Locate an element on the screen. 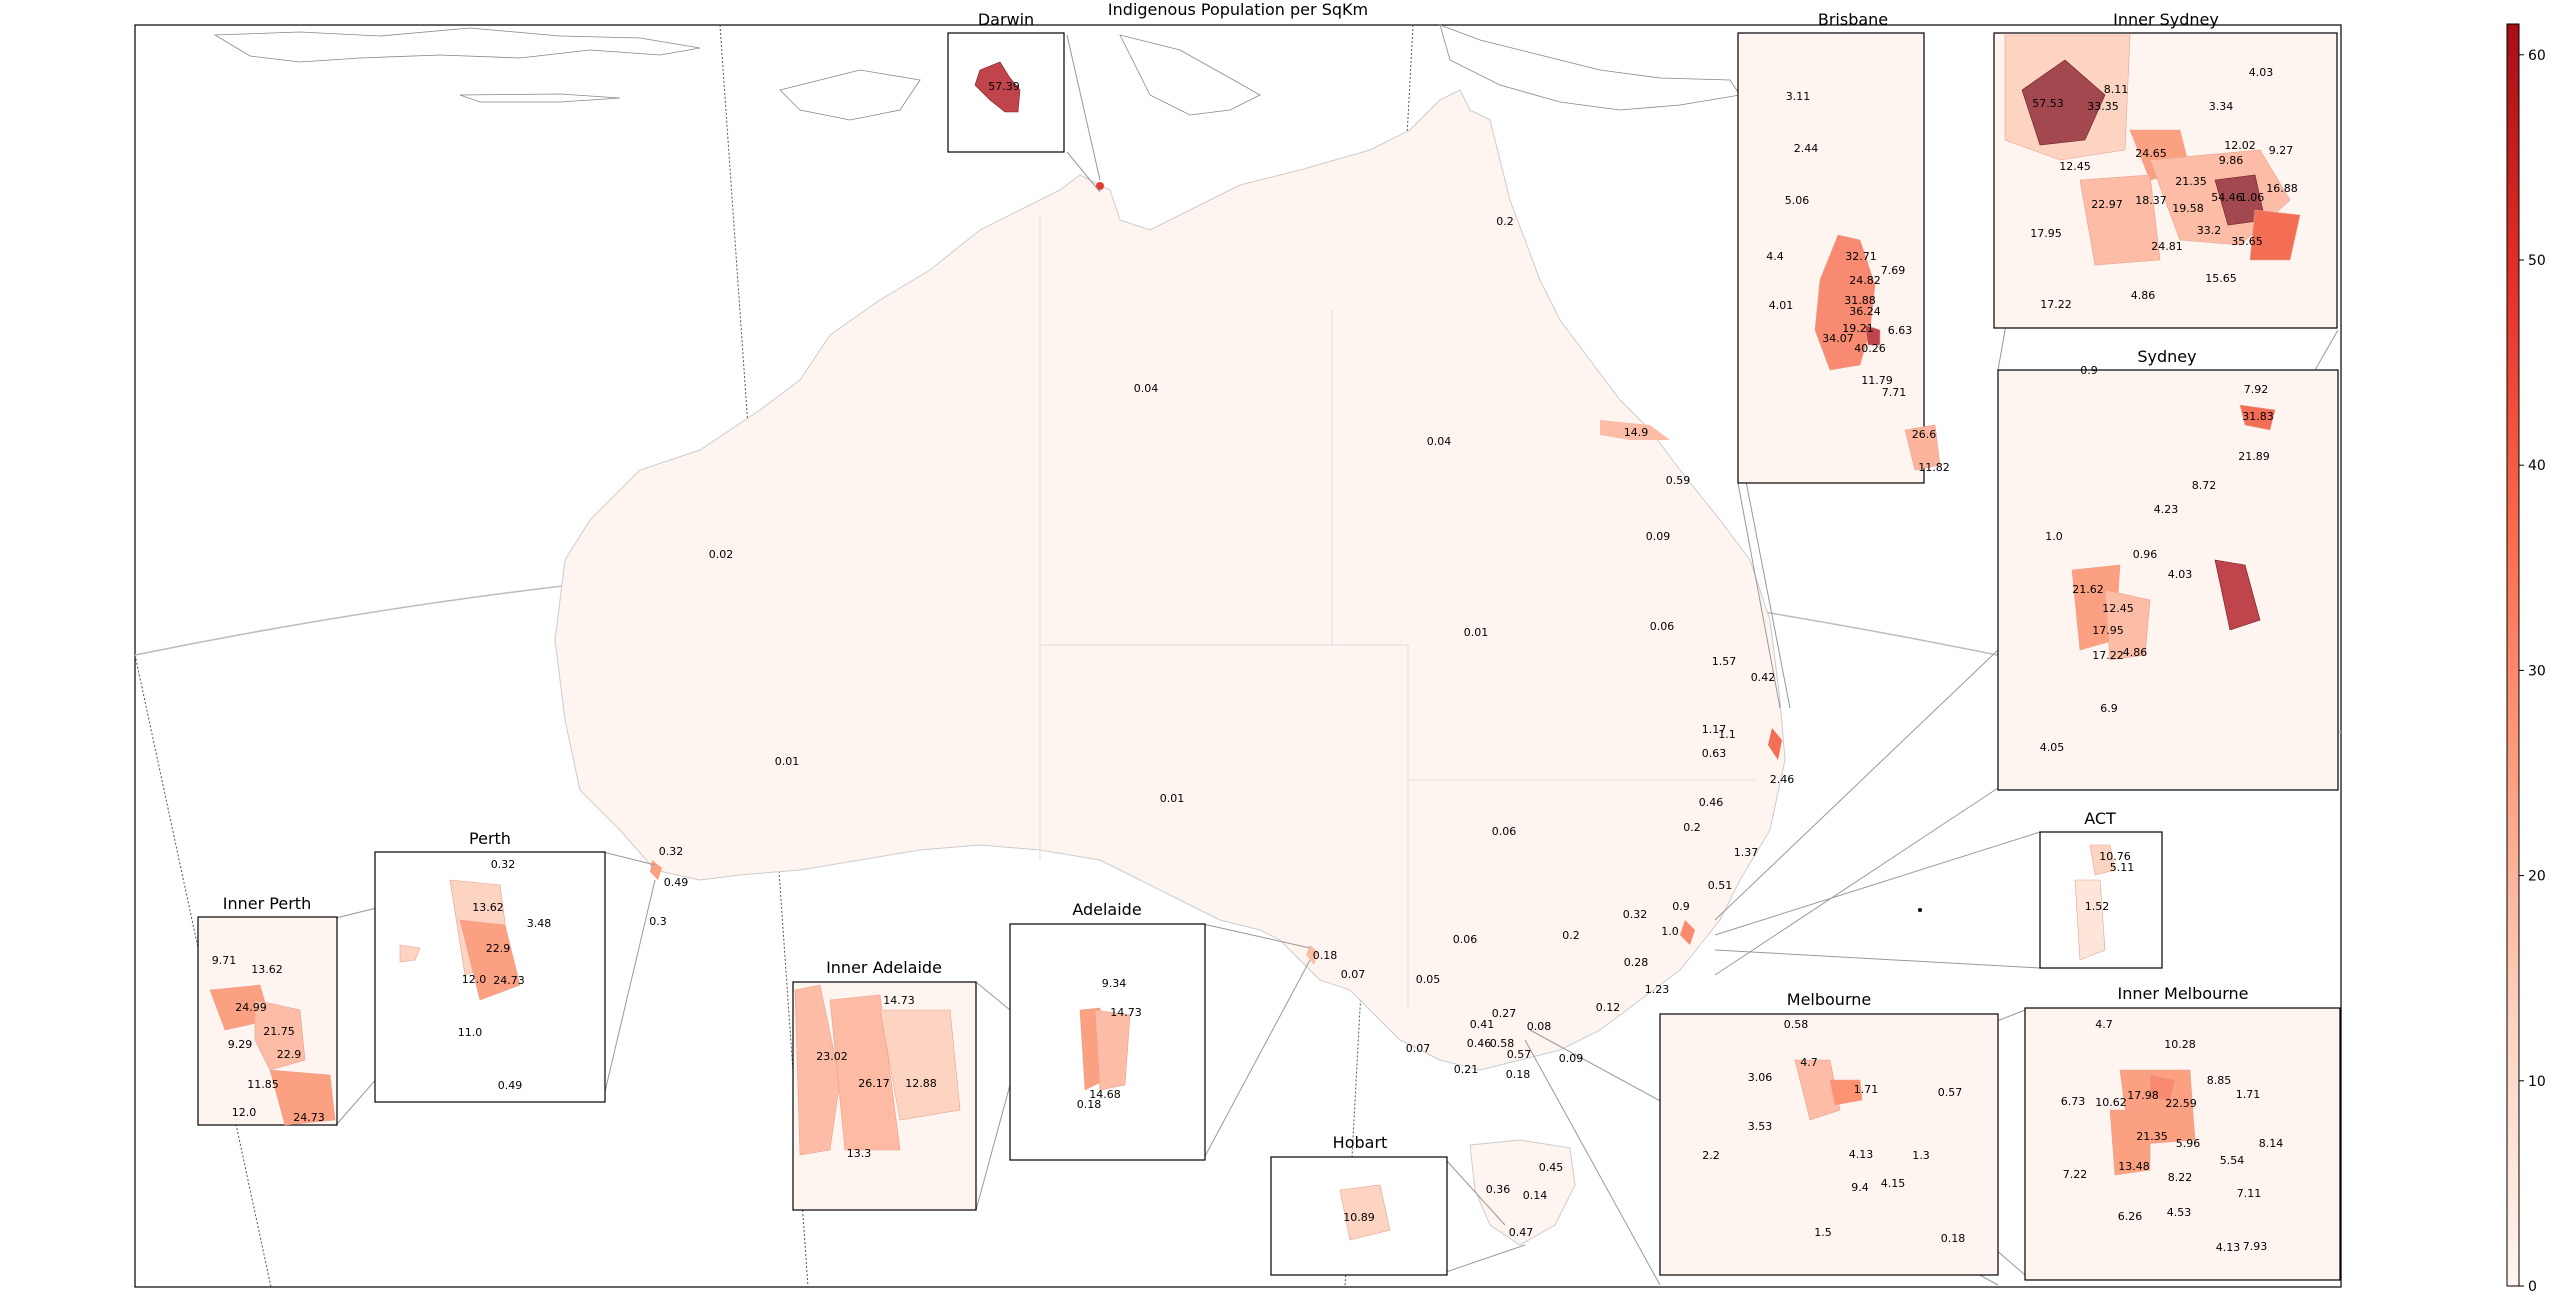 Image resolution: width=2550 pixels, height=1300 pixels. sydney-value-label: 1.0 is located at coordinates (2054, 536).